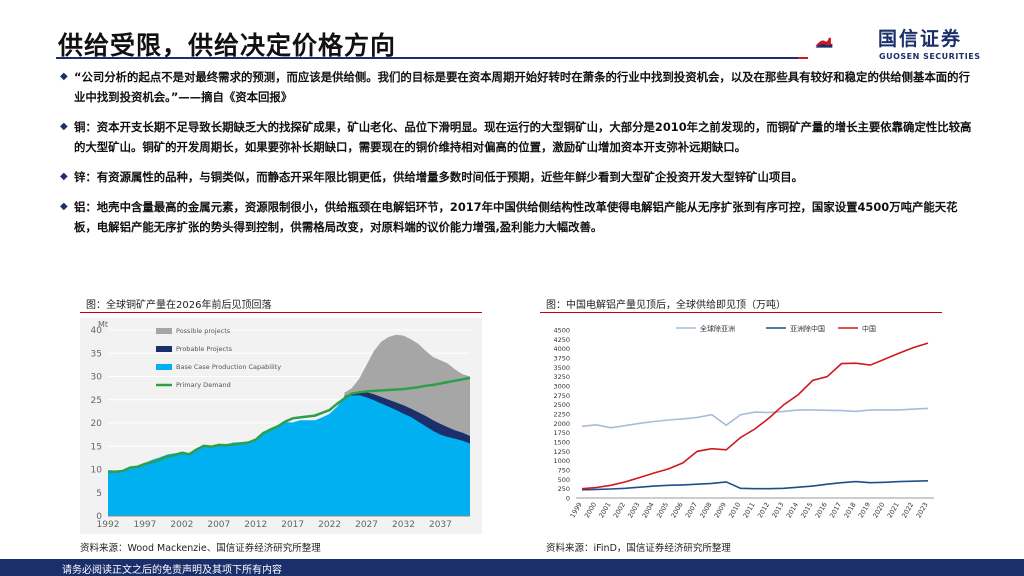  I want to click on x-tick-label: 2001, so click(604, 510).